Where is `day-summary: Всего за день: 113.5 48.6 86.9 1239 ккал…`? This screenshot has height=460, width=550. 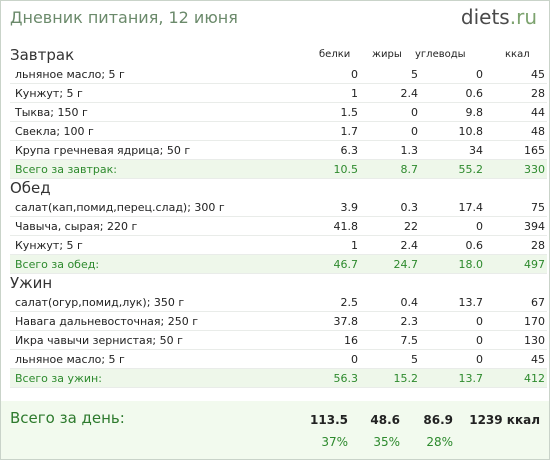
day-summary: Всего за день: 113.5 48.6 86.9 1239 ккал… is located at coordinates (275, 430).